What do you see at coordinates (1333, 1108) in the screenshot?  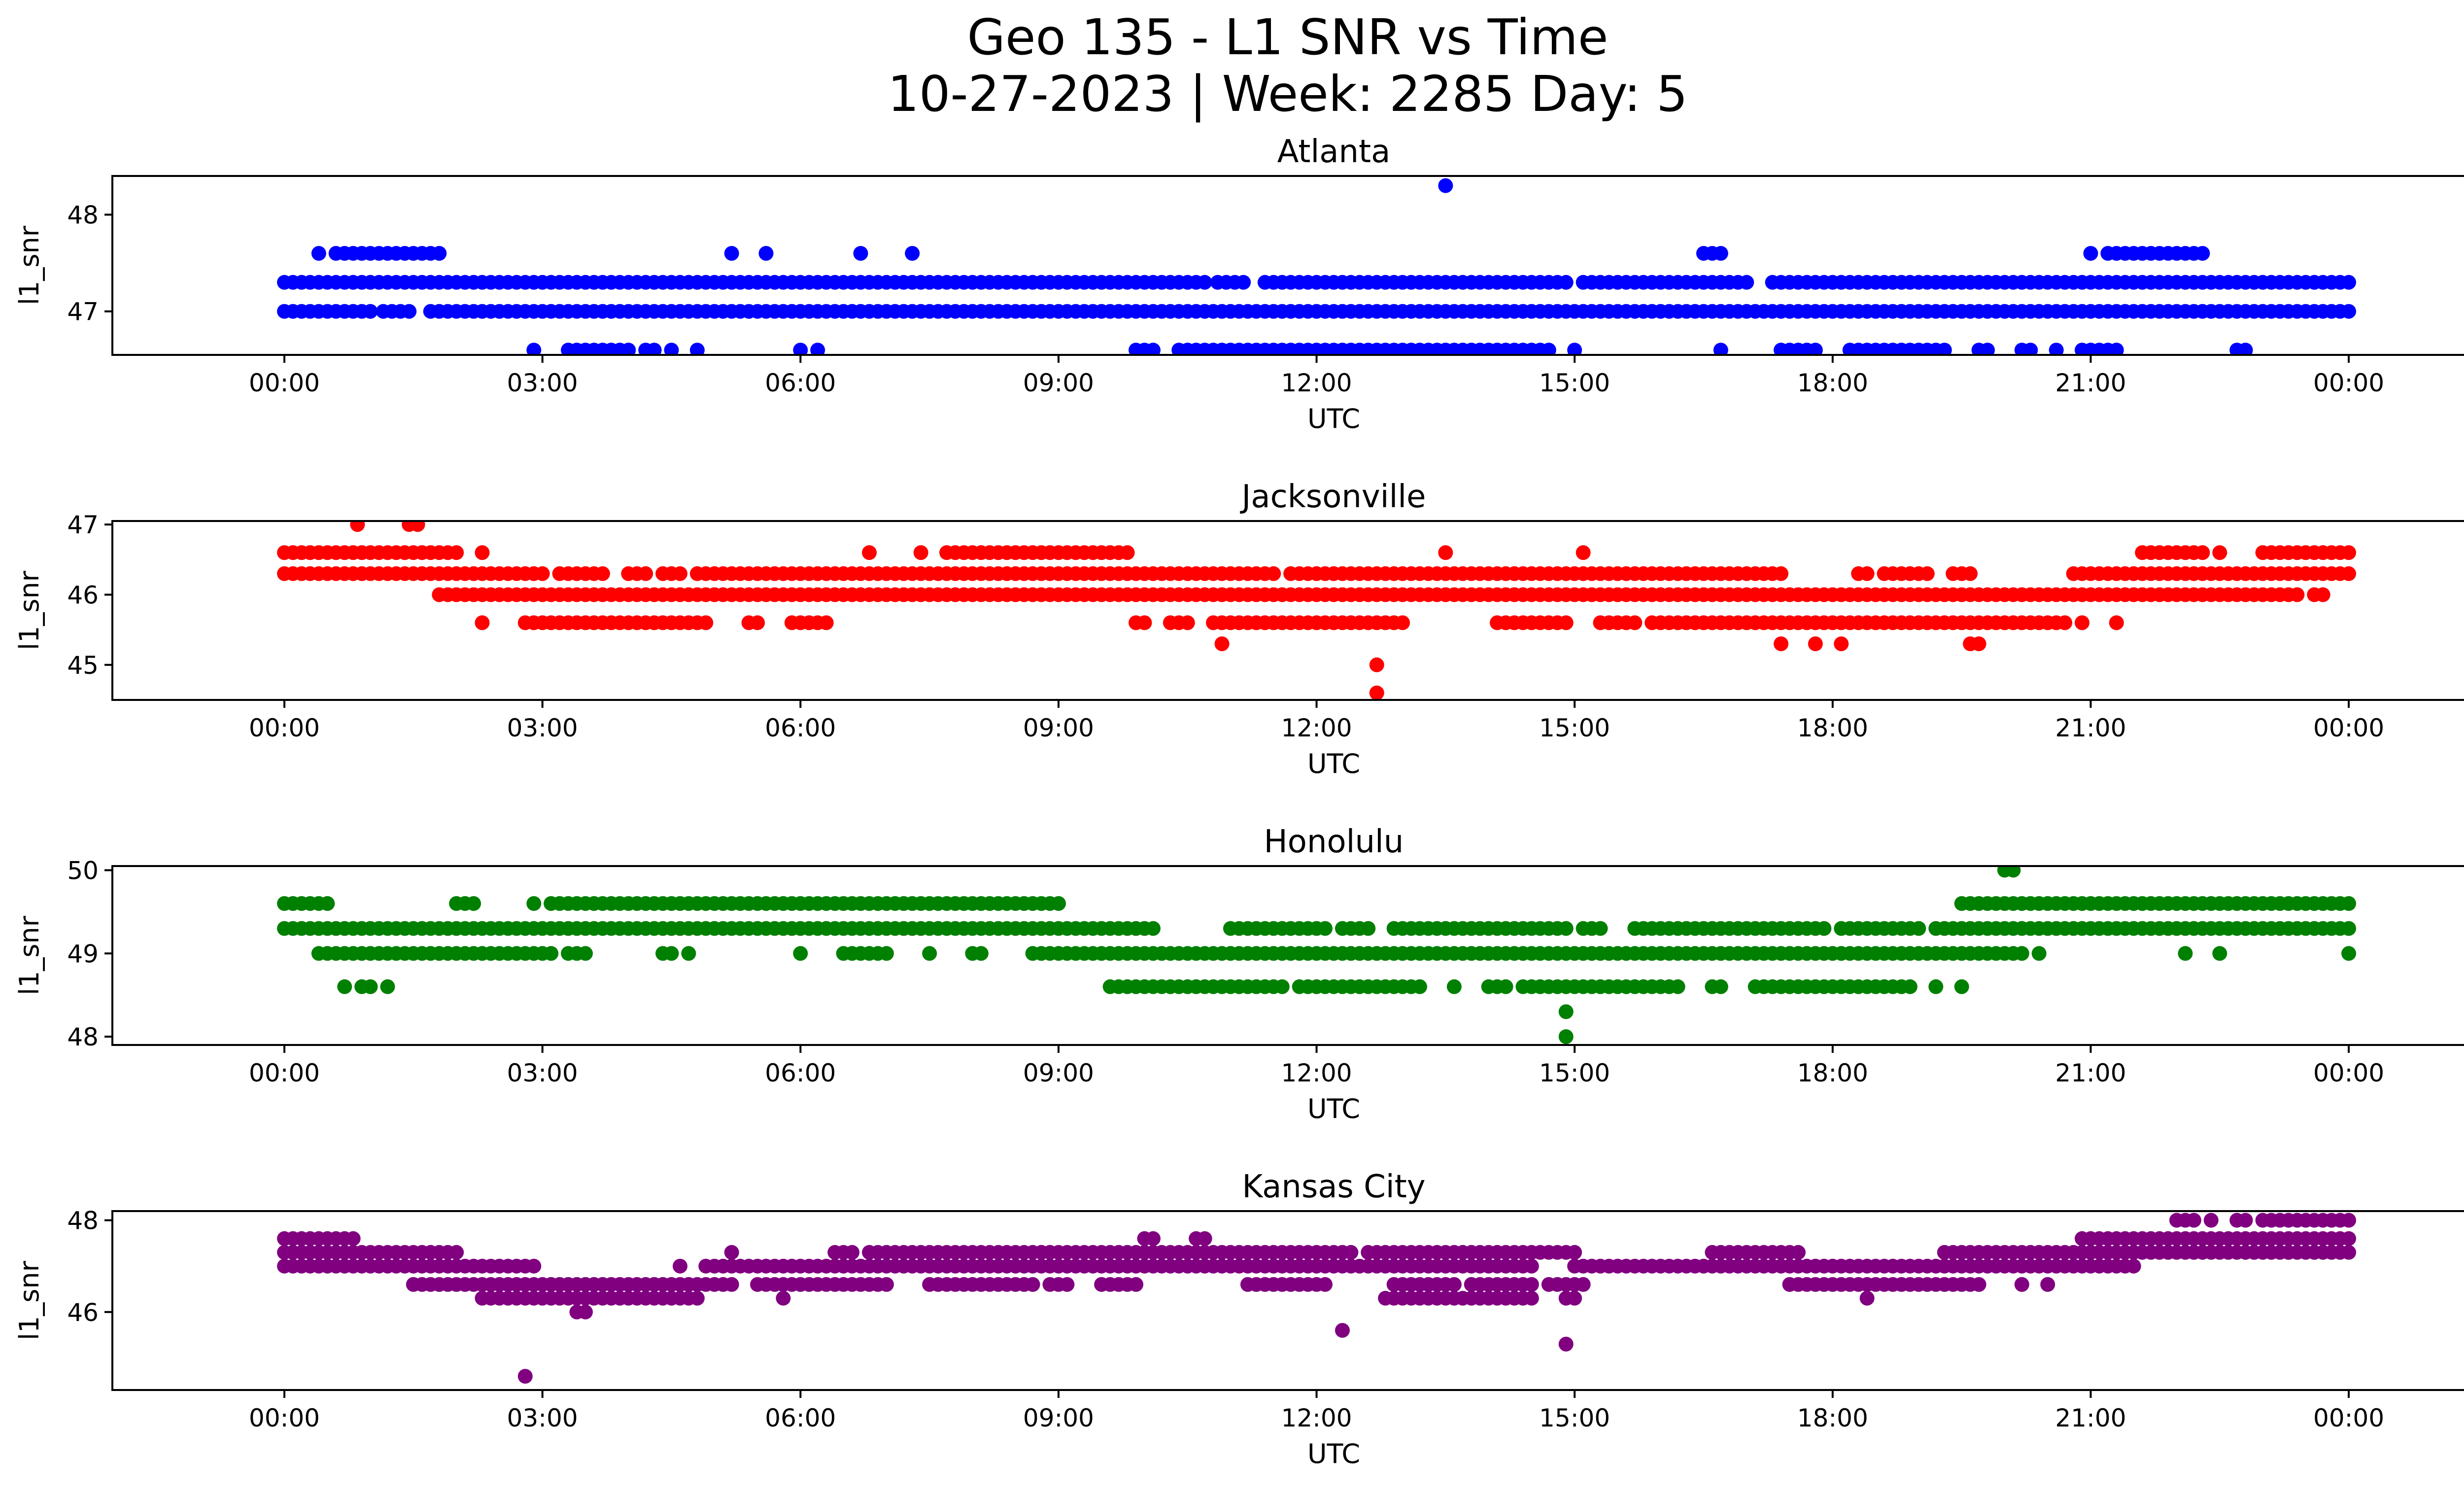 I see `x-axis-label: UTC` at bounding box center [1333, 1108].